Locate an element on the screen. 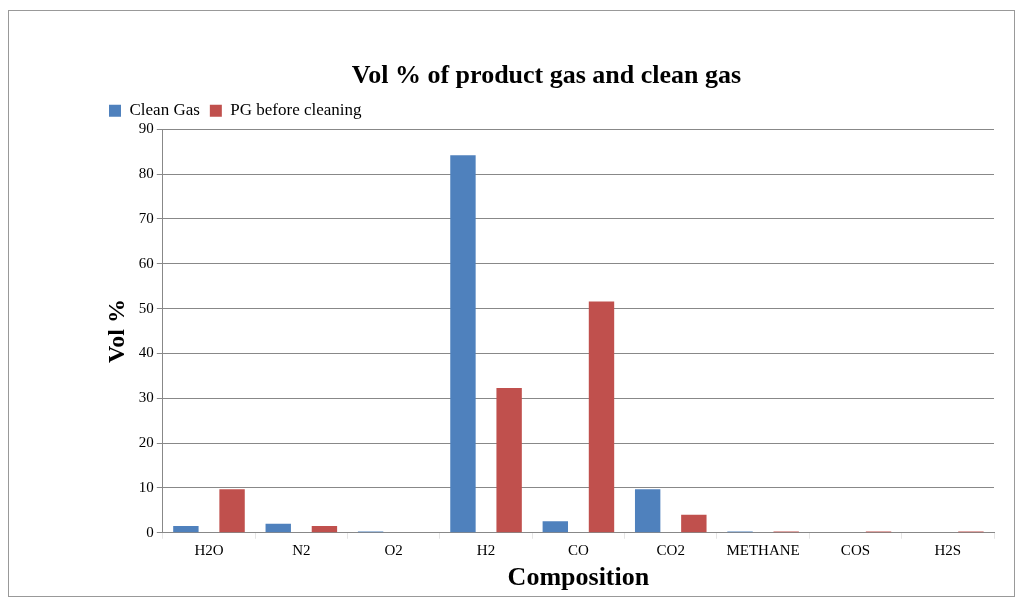 Image resolution: width=1019 pixels, height=599 pixels. y-tick-label: 50 is located at coordinates (146, 307).